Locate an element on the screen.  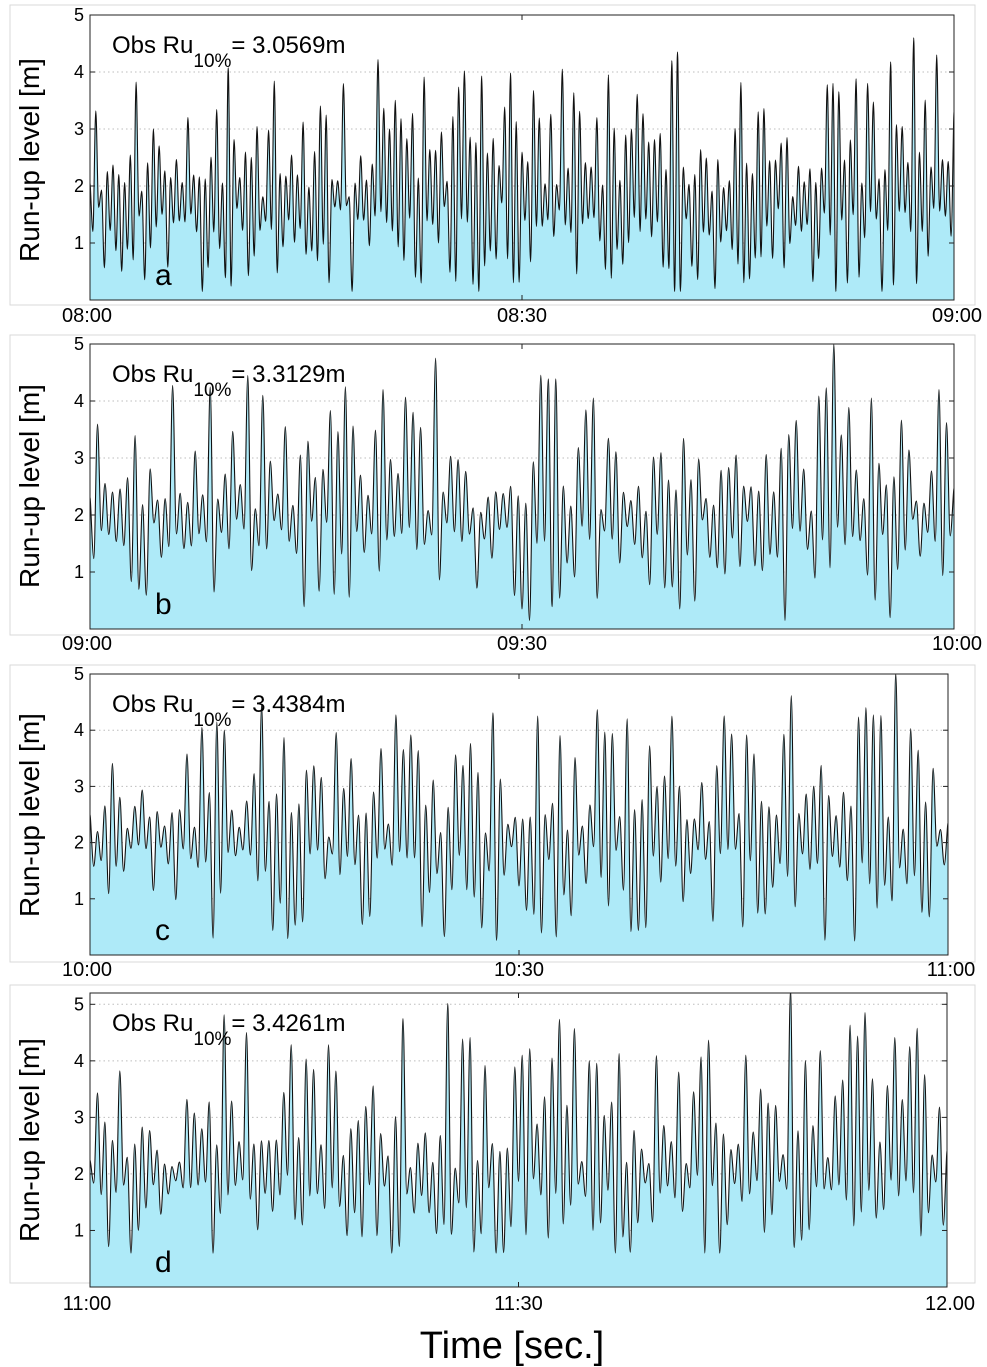
x-tick-label: 11:30 is located at coordinates (518, 1304).